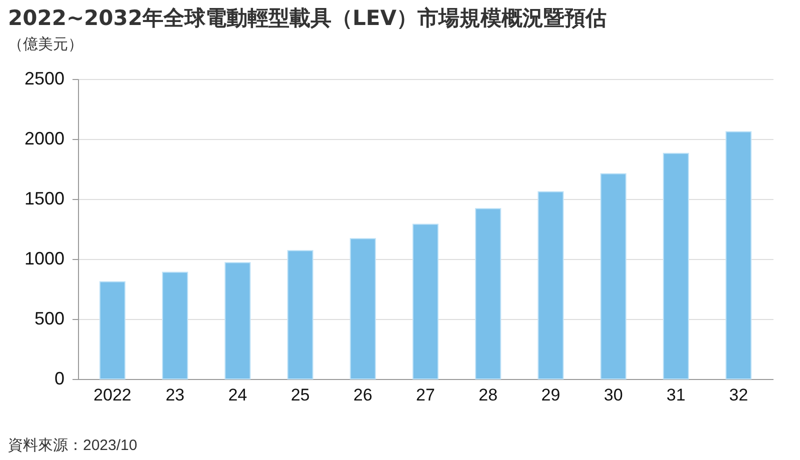 The image size is (800, 460). I want to click on x-tick-label: 25, so click(300, 395).